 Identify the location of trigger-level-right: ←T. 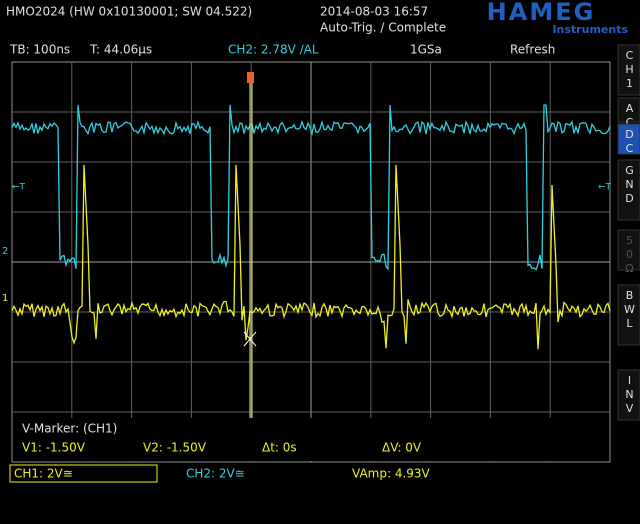
(605, 188).